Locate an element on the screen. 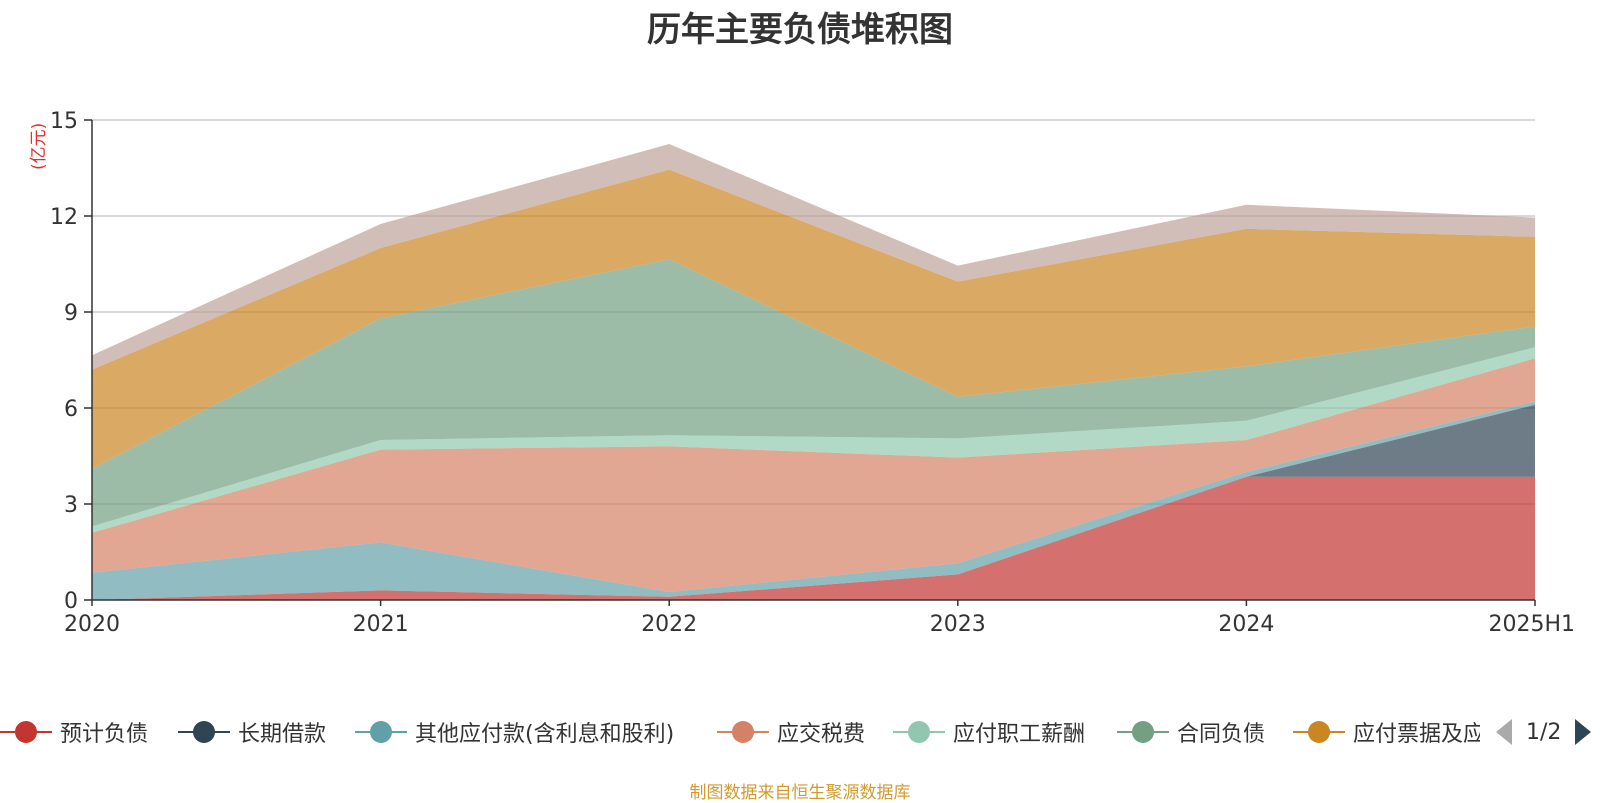 This screenshot has height=803, width=1600. legend-label: 长期借款 is located at coordinates (282, 734).